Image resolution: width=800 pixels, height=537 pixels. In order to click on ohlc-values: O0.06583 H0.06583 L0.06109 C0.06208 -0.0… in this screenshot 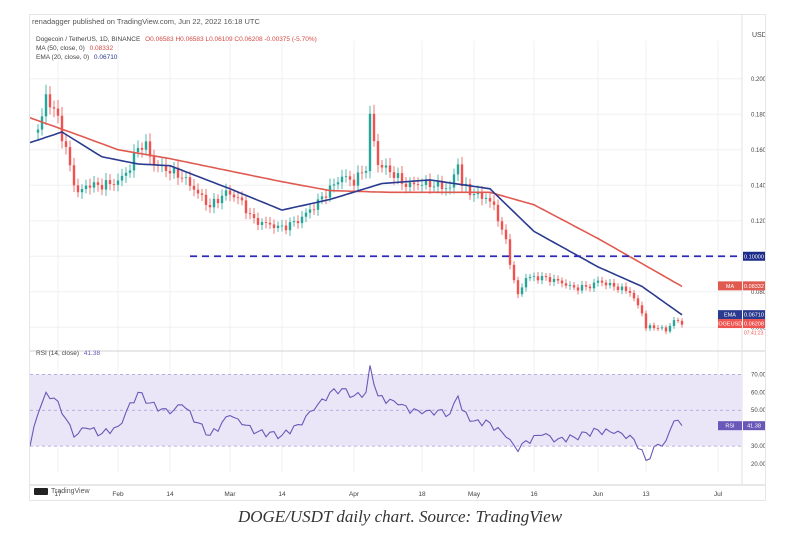, I will do `click(231, 39)`.